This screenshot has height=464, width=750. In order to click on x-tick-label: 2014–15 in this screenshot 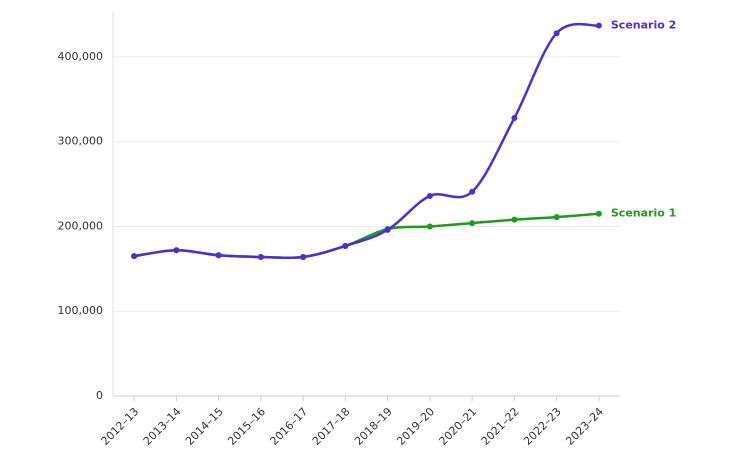, I will do `click(204, 426)`.